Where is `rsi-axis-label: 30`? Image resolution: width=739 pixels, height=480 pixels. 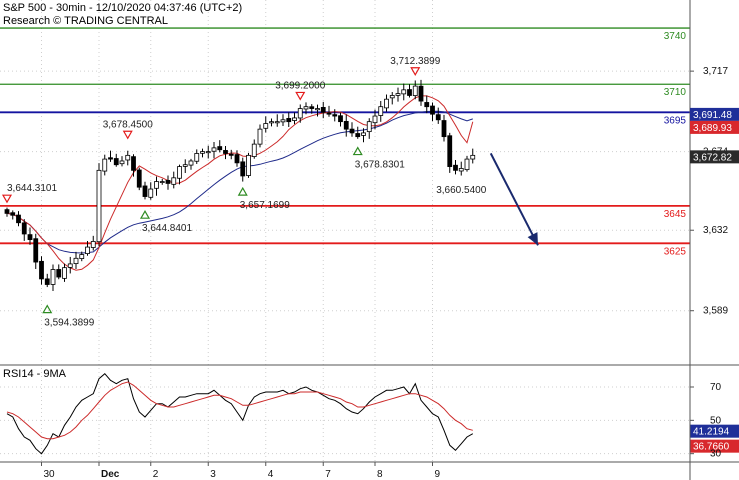 rsi-axis-label: 30 is located at coordinates (716, 454).